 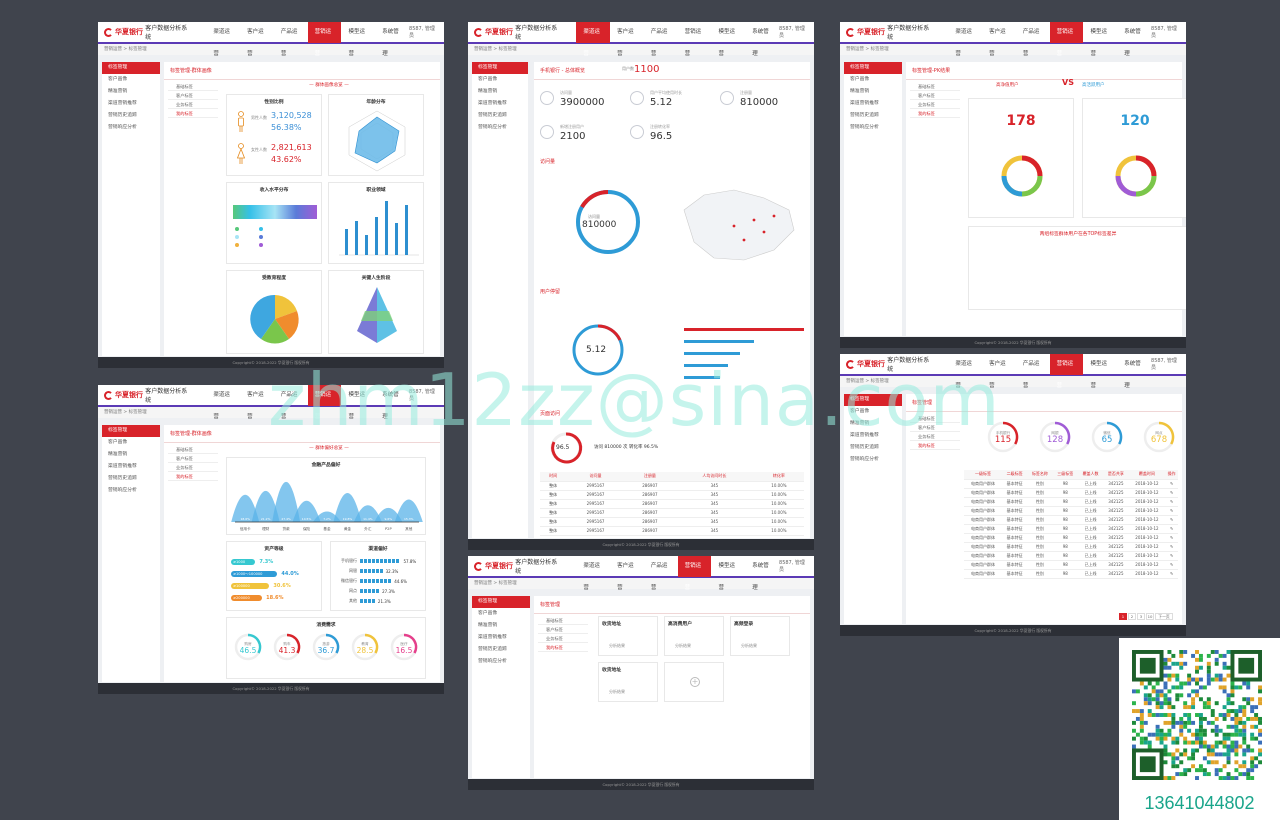 What do you see at coordinates (1132, 616) in the screenshot?
I see `page-button: 2` at bounding box center [1132, 616].